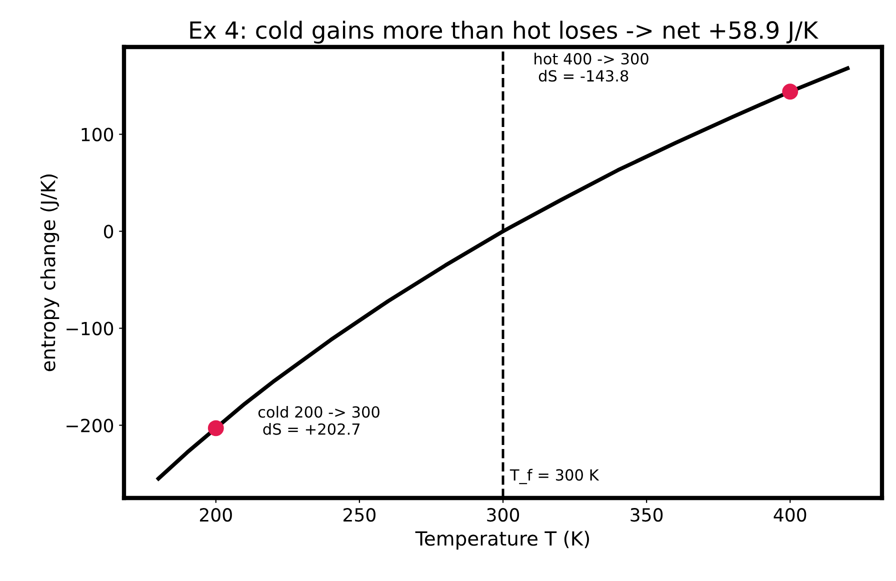  I want to click on annotation: hot 400 -> 300 dS = -143.8, so click(591, 67).